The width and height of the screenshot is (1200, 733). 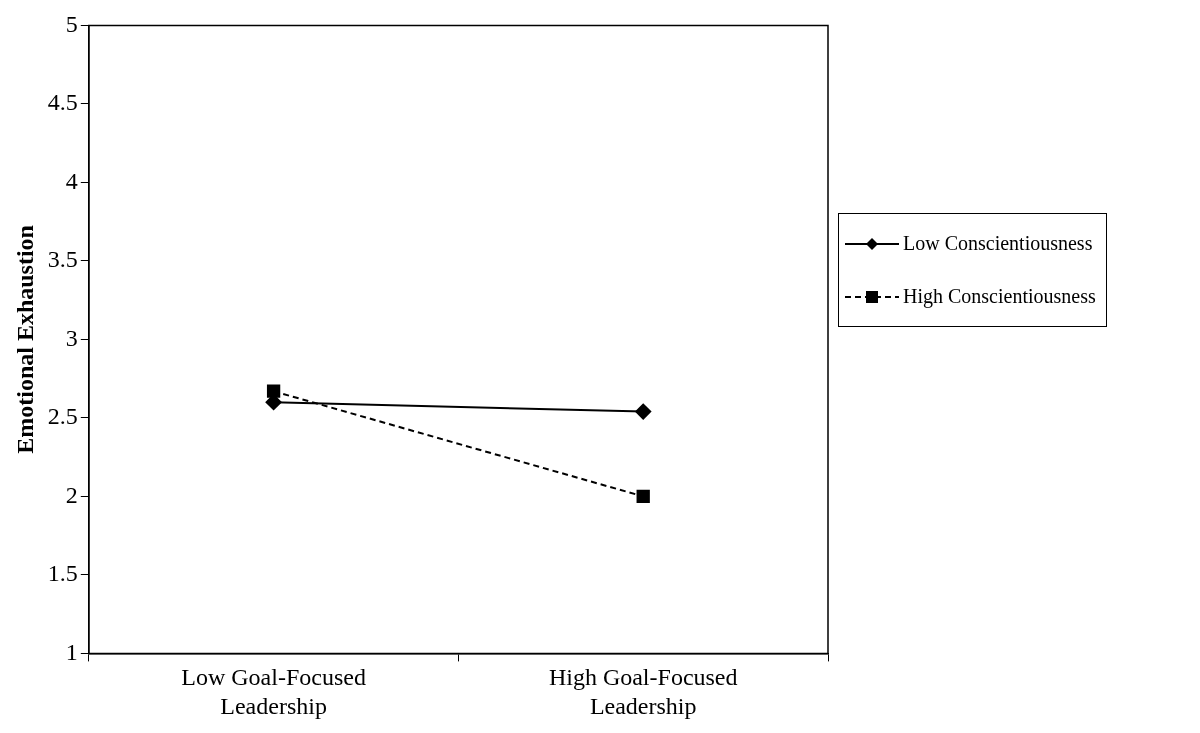 I want to click on x-tick-label: Low Goal-Focused Leadership, so click(x=273, y=691).